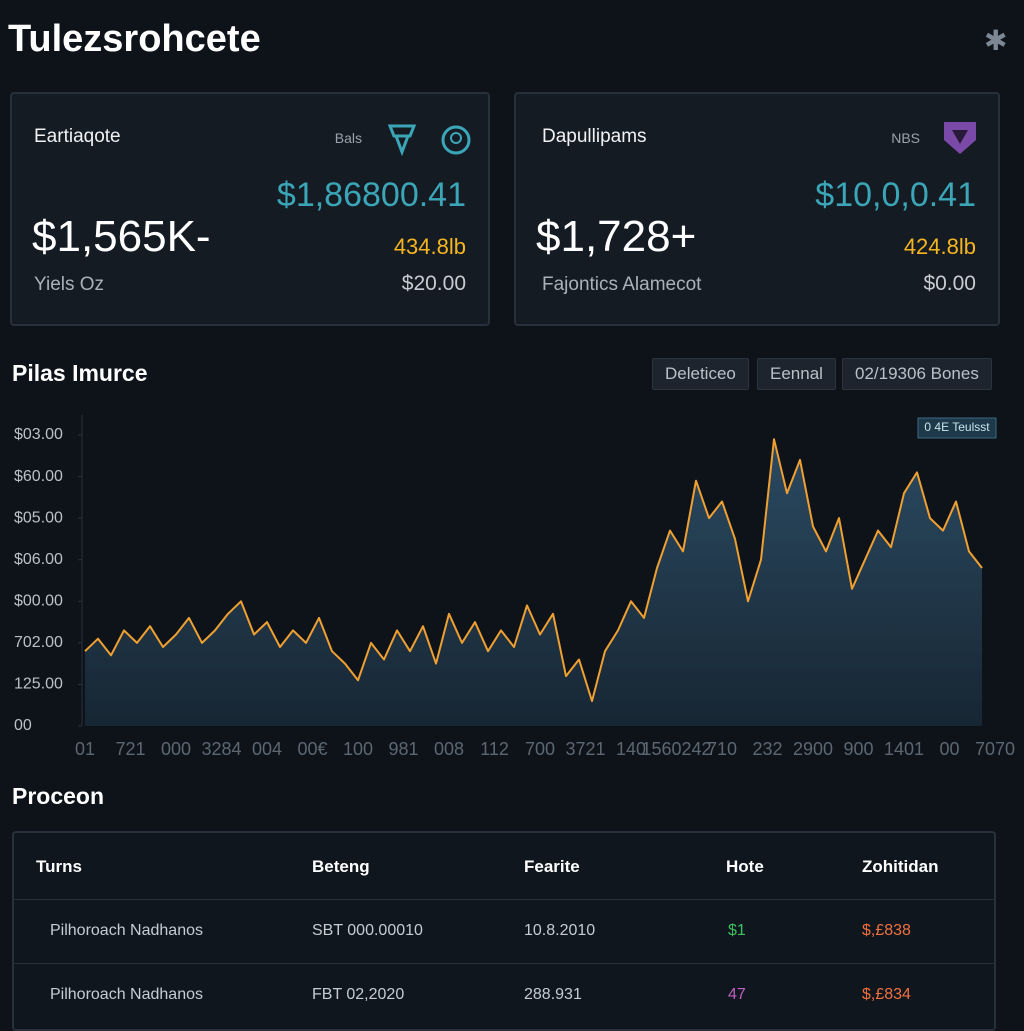  Describe the element at coordinates (221, 749) in the screenshot. I see `x-tick-label: 3284` at that location.